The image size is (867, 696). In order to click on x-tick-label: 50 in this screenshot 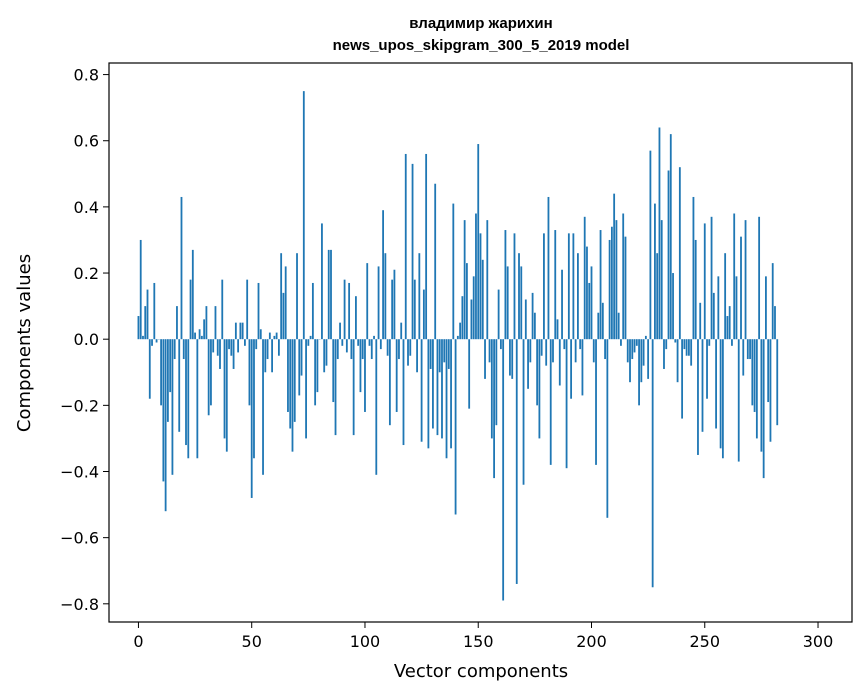, I will do `click(252, 641)`.